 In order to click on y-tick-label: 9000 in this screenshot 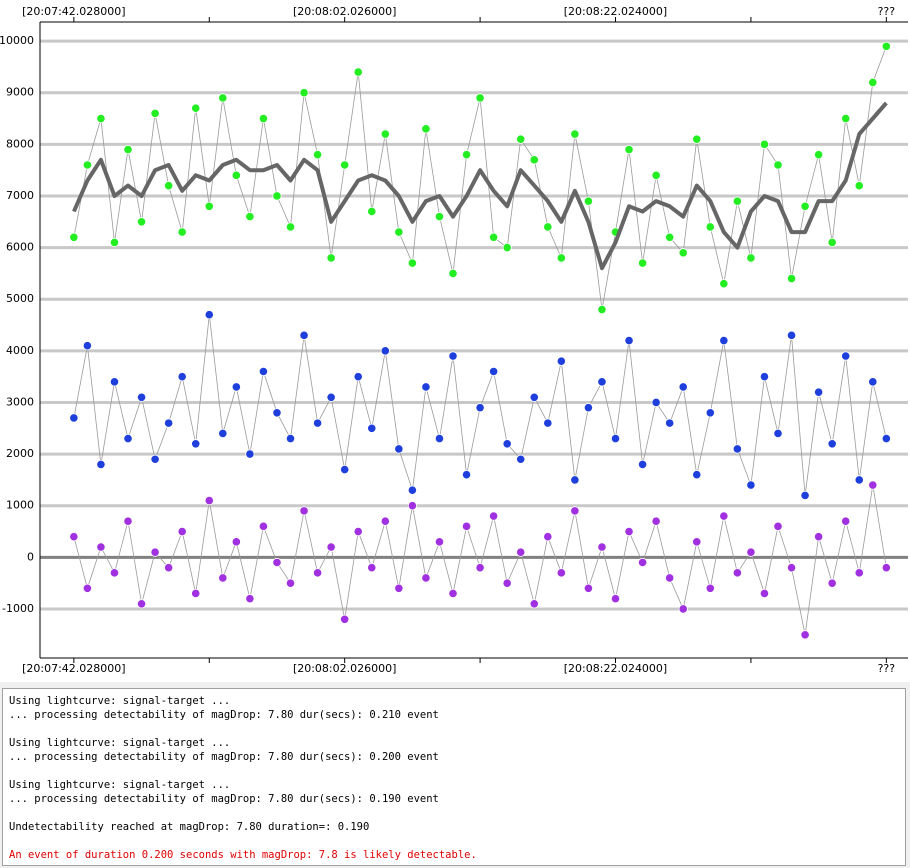, I will do `click(20, 92)`.